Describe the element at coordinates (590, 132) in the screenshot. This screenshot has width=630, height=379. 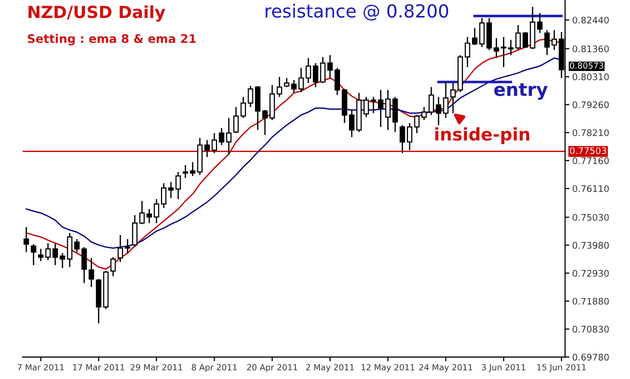
I see `y-tick-label: 0.78210` at that location.